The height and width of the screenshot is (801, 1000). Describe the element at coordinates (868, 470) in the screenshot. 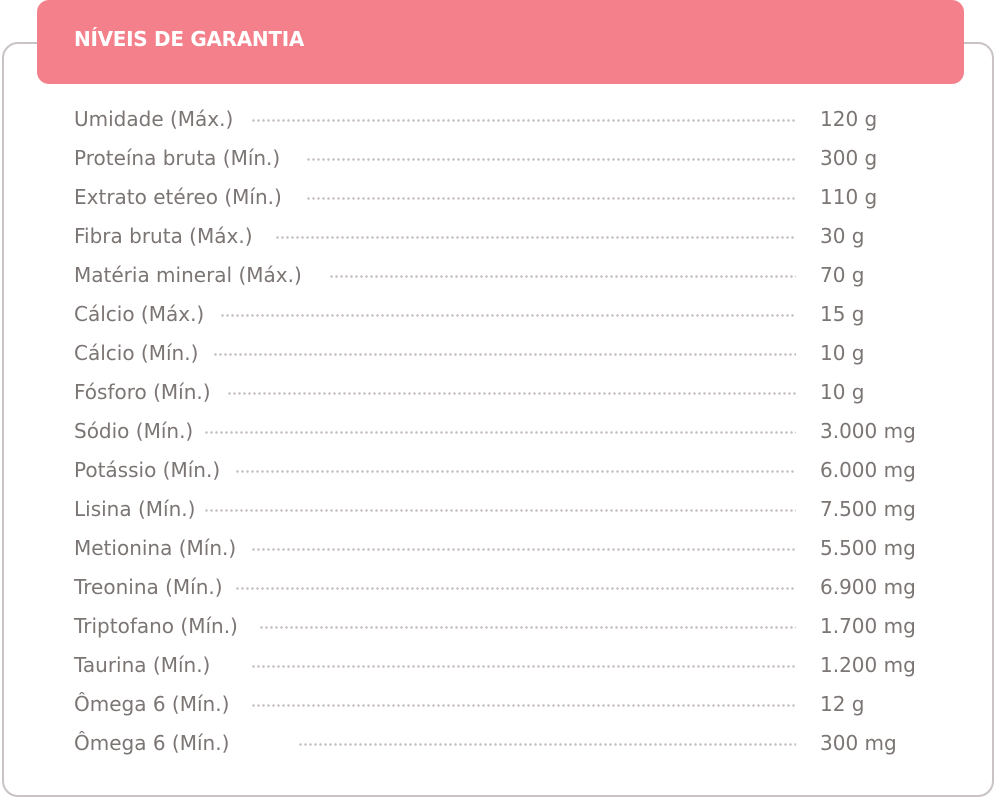

I see `nutrient-value: 6.000 mg` at that location.